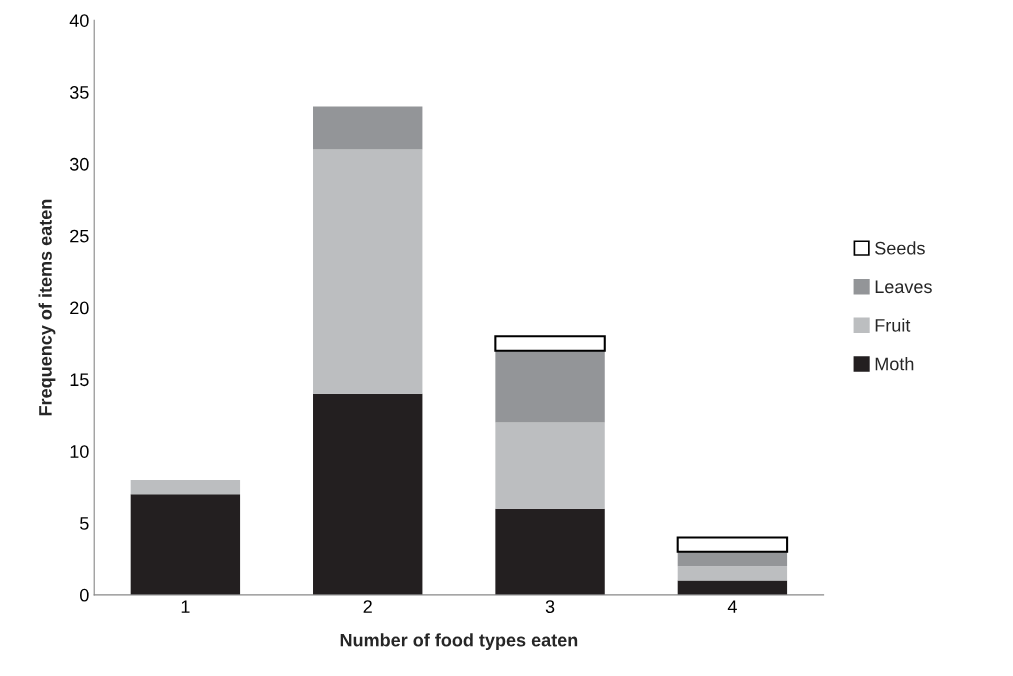  Describe the element at coordinates (893, 325) in the screenshot. I see `legend-label: Fruit` at that location.